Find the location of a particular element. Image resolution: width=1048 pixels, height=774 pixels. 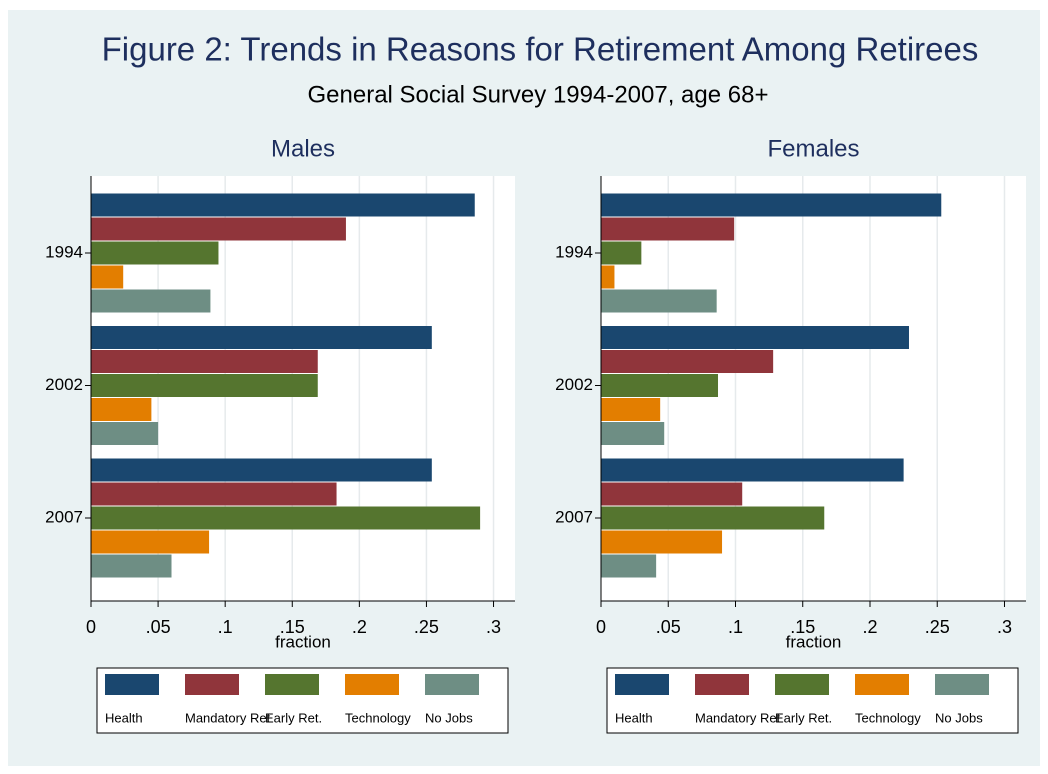

panel-title: Males is located at coordinates (303, 148).